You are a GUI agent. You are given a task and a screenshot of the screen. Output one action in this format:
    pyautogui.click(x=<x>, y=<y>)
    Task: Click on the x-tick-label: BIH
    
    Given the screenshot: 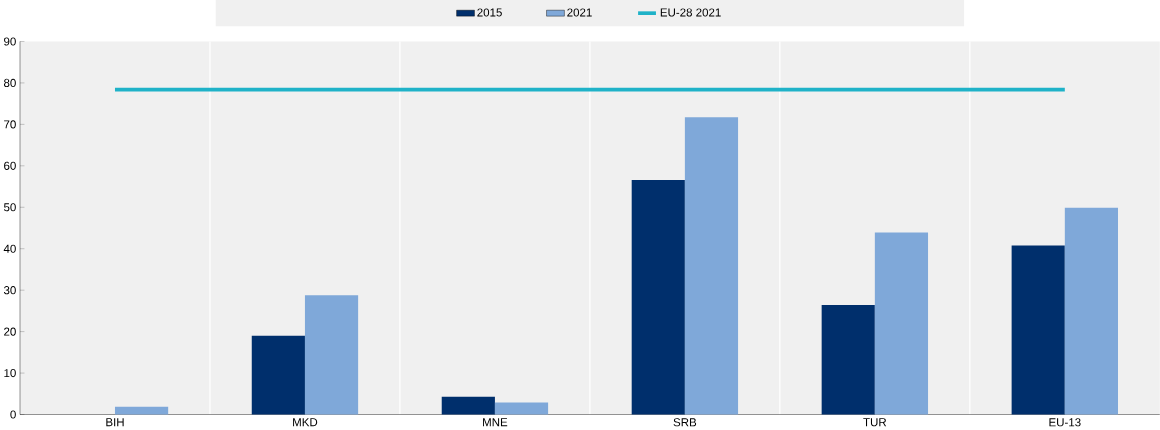 What is the action you would take?
    pyautogui.click(x=115, y=422)
    